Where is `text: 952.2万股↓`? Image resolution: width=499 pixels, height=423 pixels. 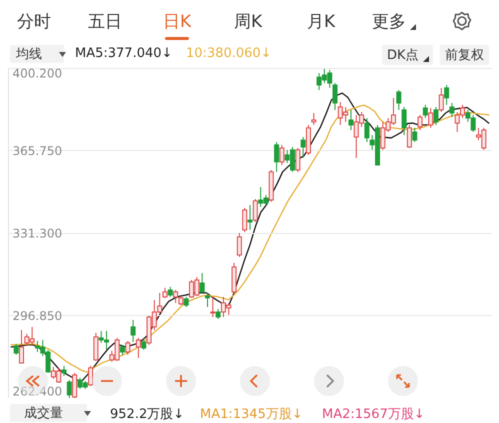 text: 952.2万股↓ is located at coordinates (147, 414).